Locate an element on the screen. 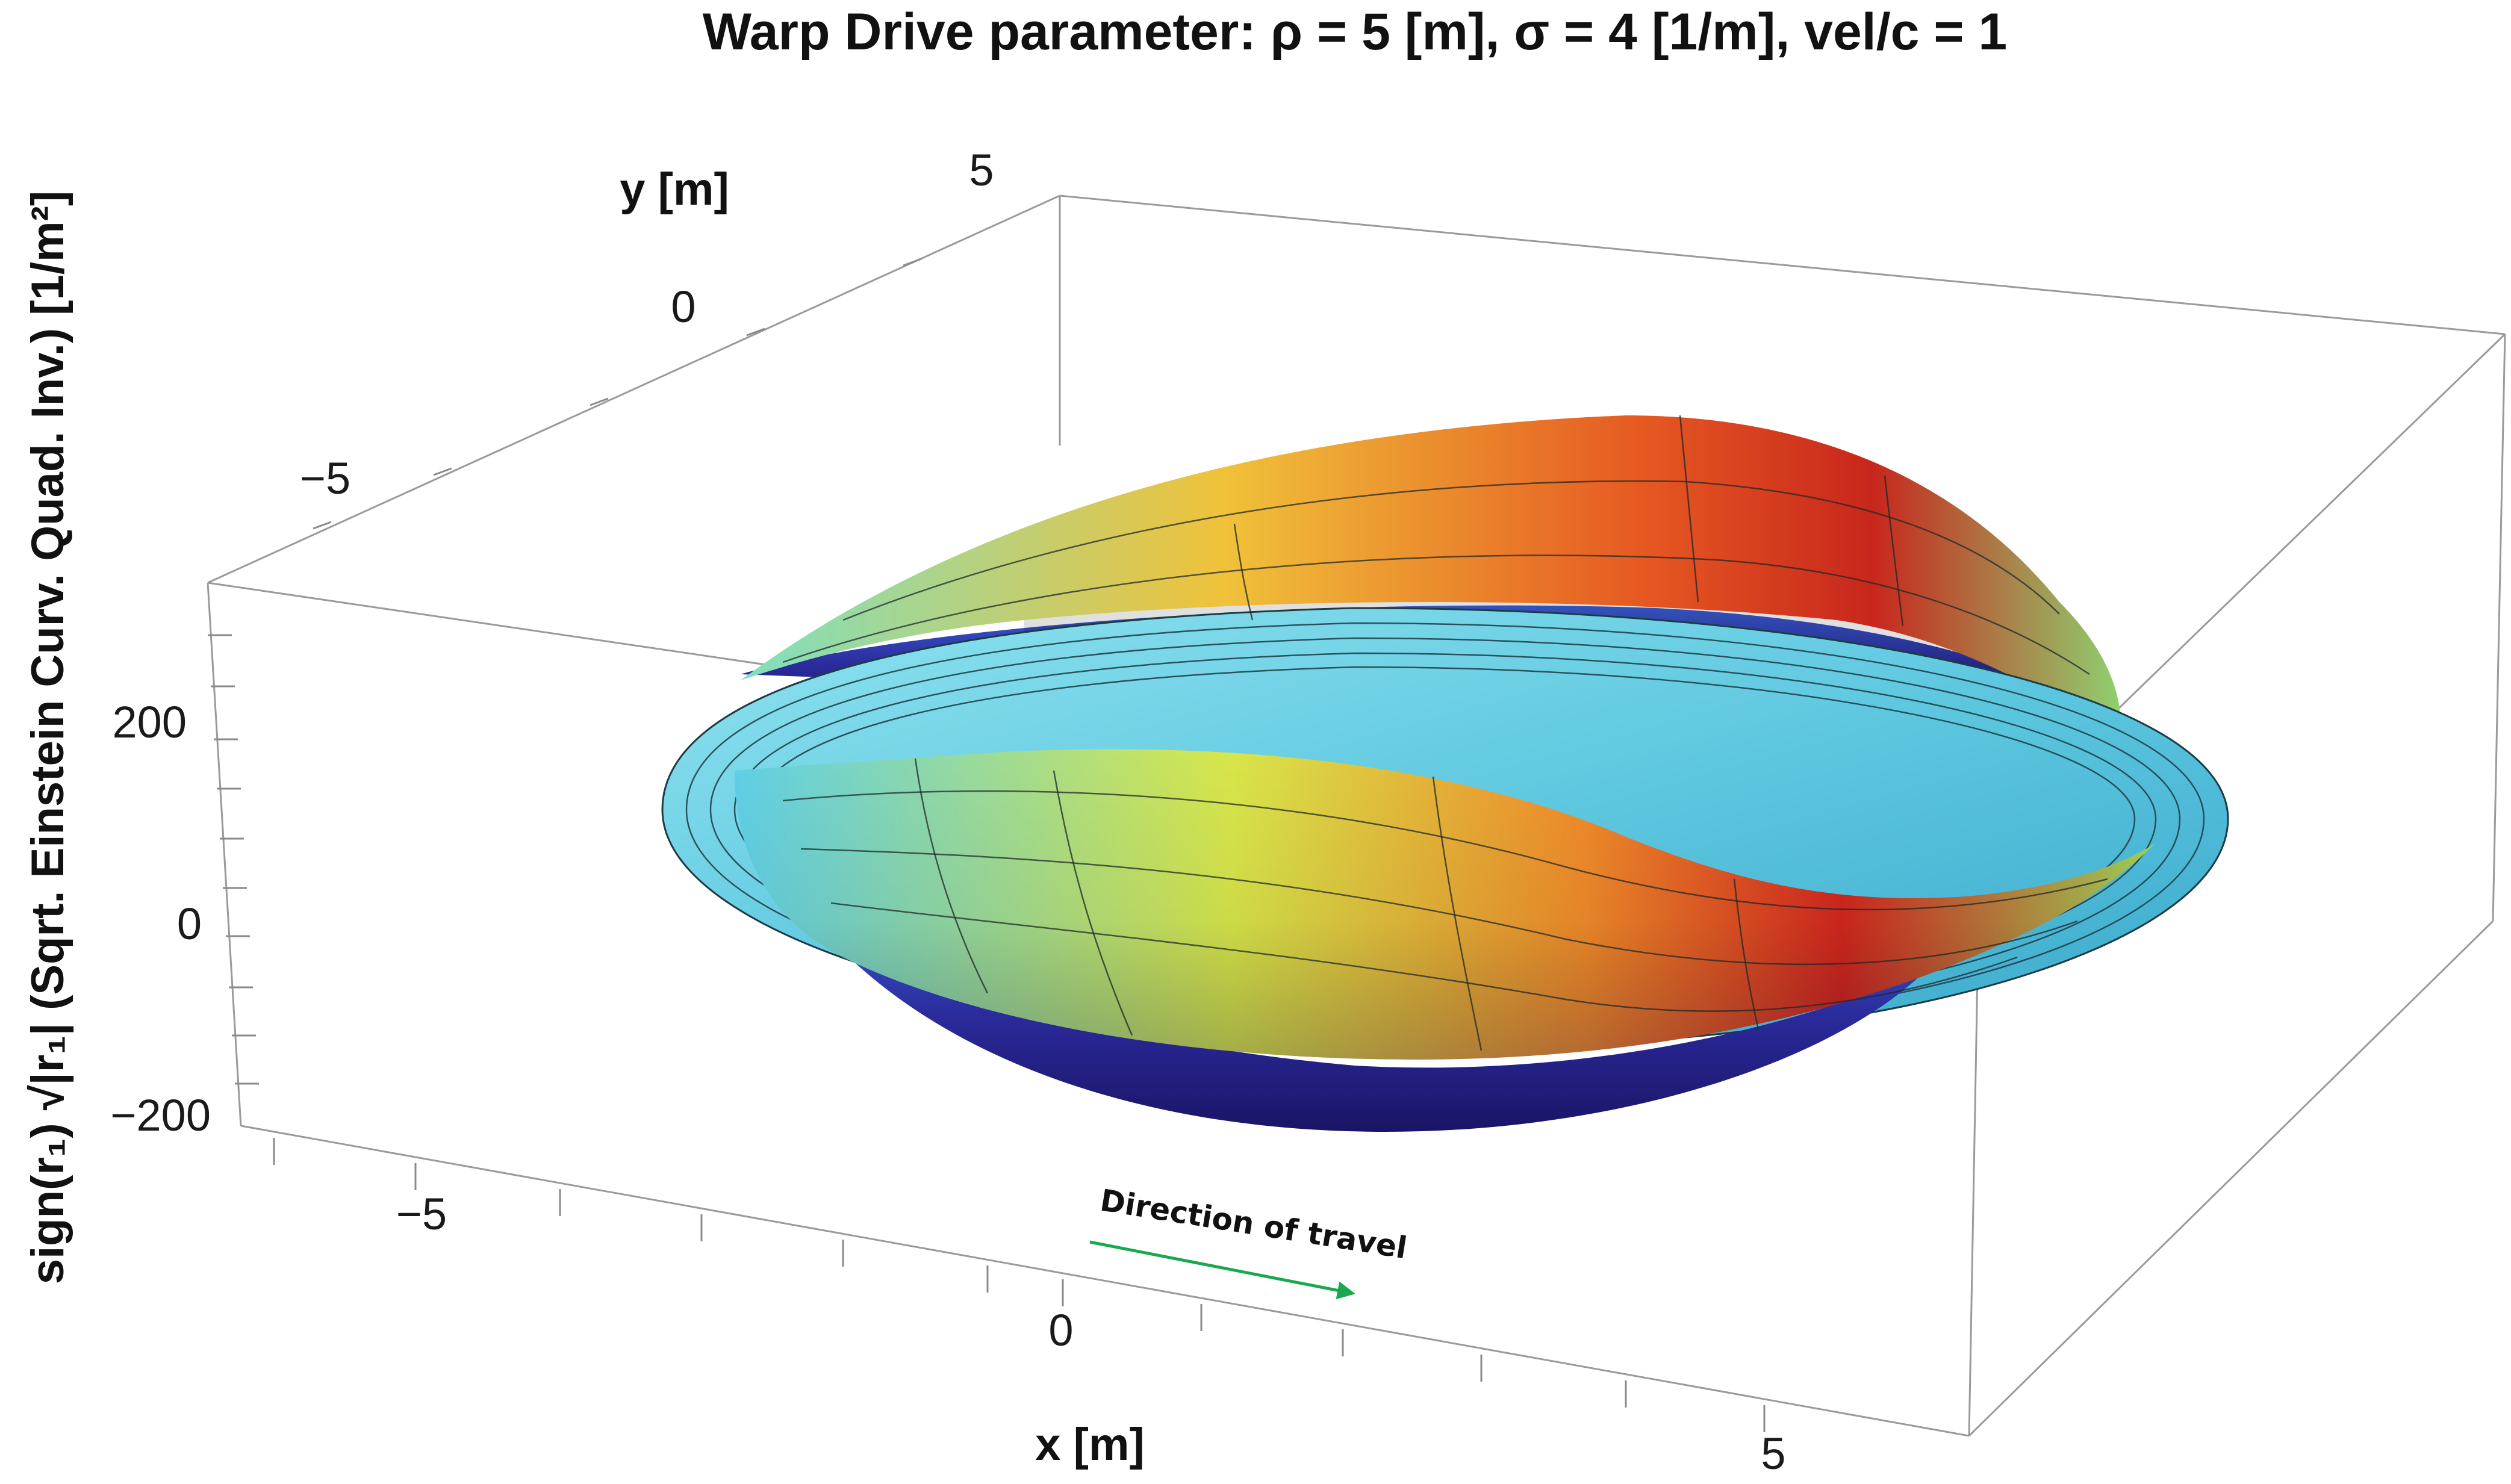  x-axis-label: x [m] is located at coordinates (1090, 1444).